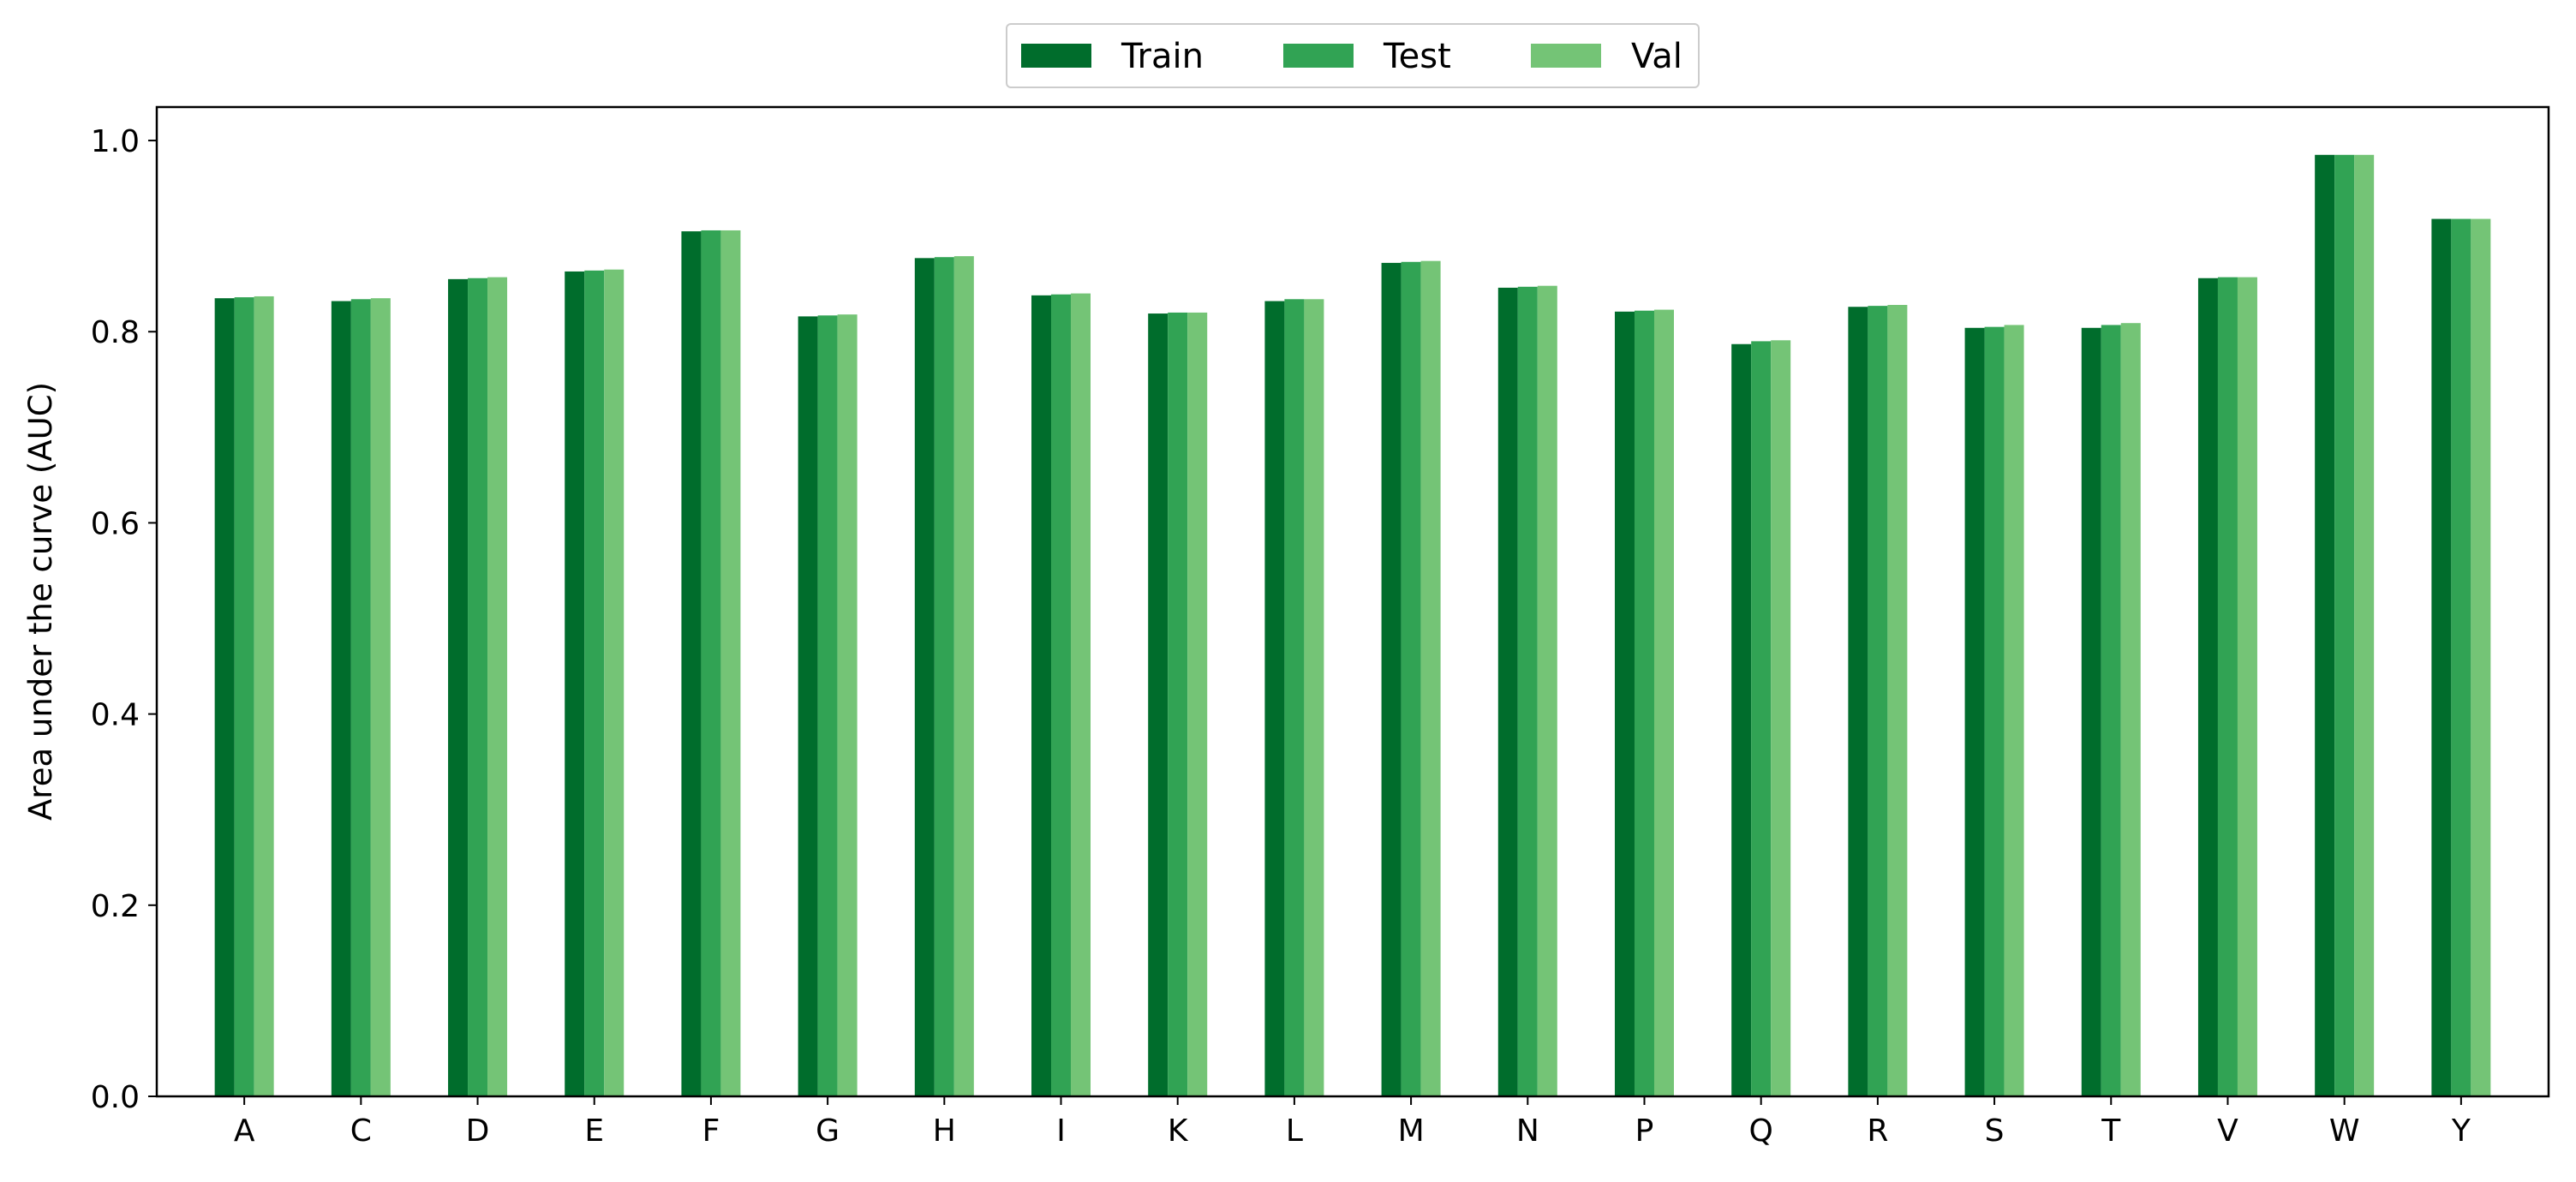 Image resolution: width=2576 pixels, height=1182 pixels. I want to click on bar-val-S, so click(2014, 710).